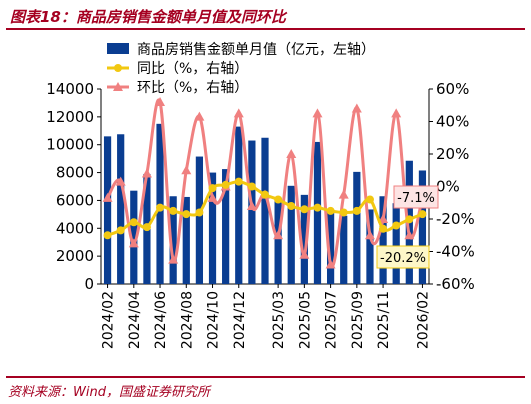 Image resolution: width=531 pixels, height=404 pixels. I want to click on y-left-tick-label: 2000, so click(75, 256).